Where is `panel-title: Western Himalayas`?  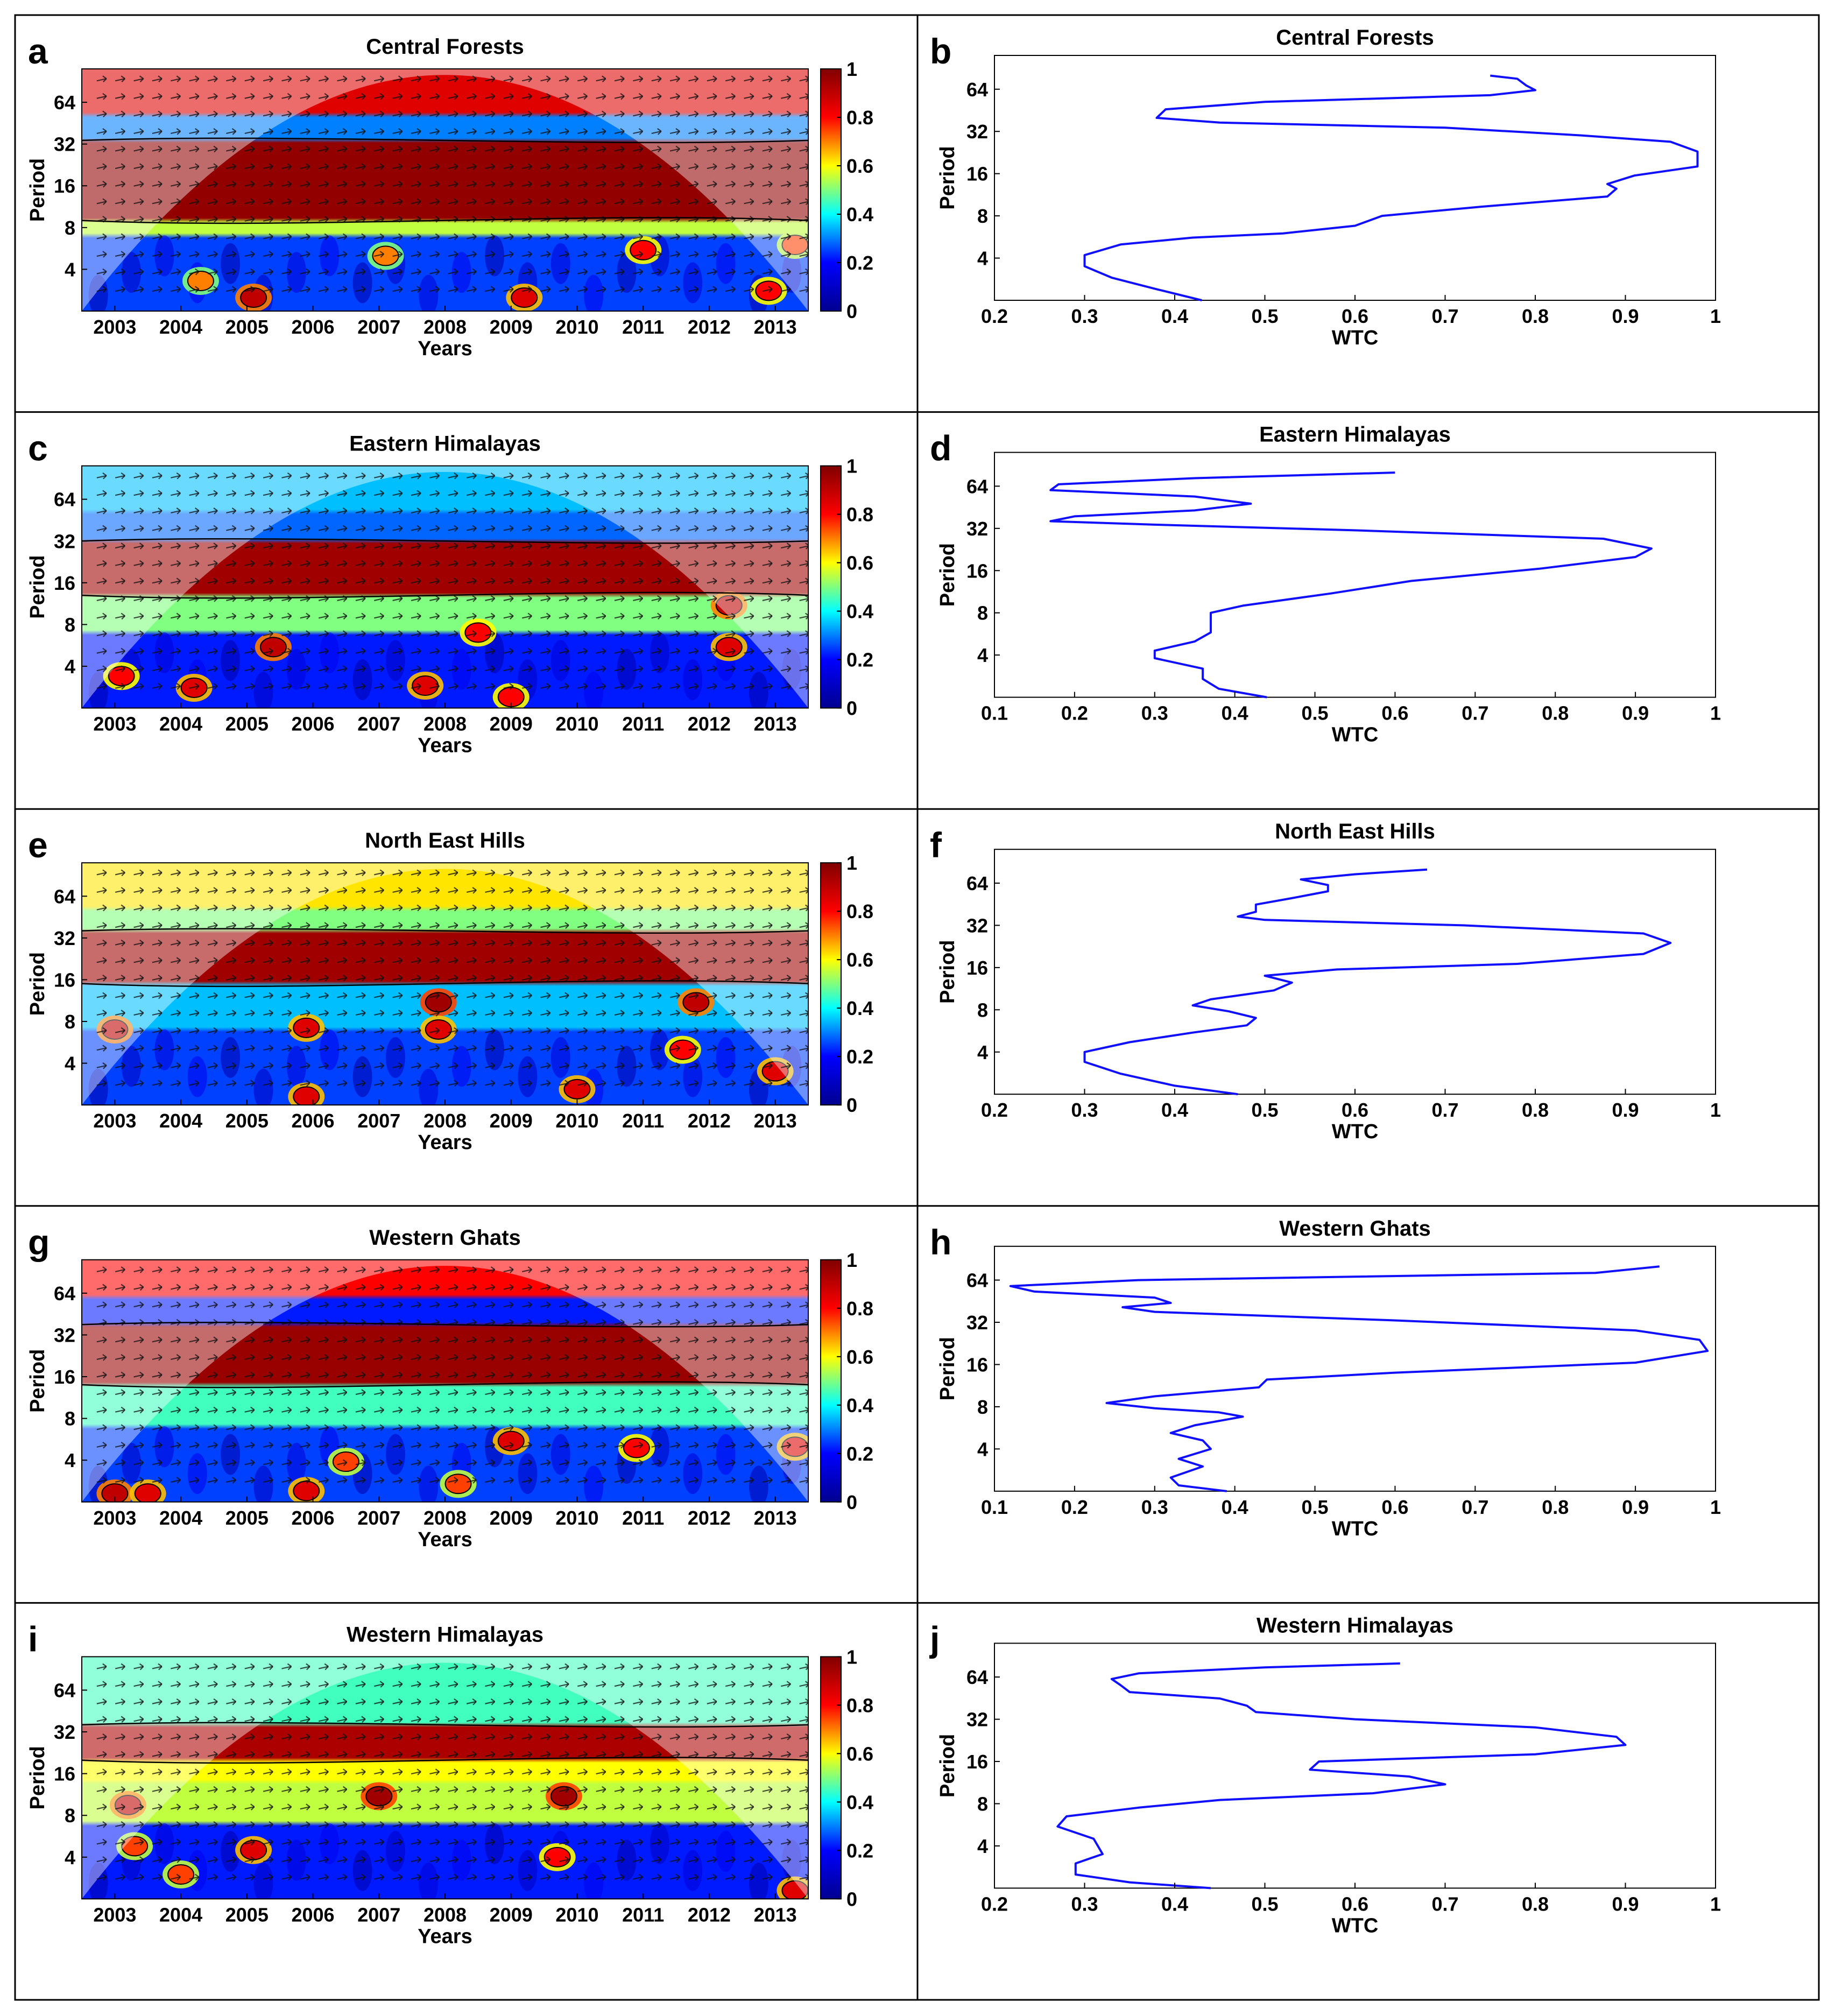 panel-title: Western Himalayas is located at coordinates (1355, 1625).